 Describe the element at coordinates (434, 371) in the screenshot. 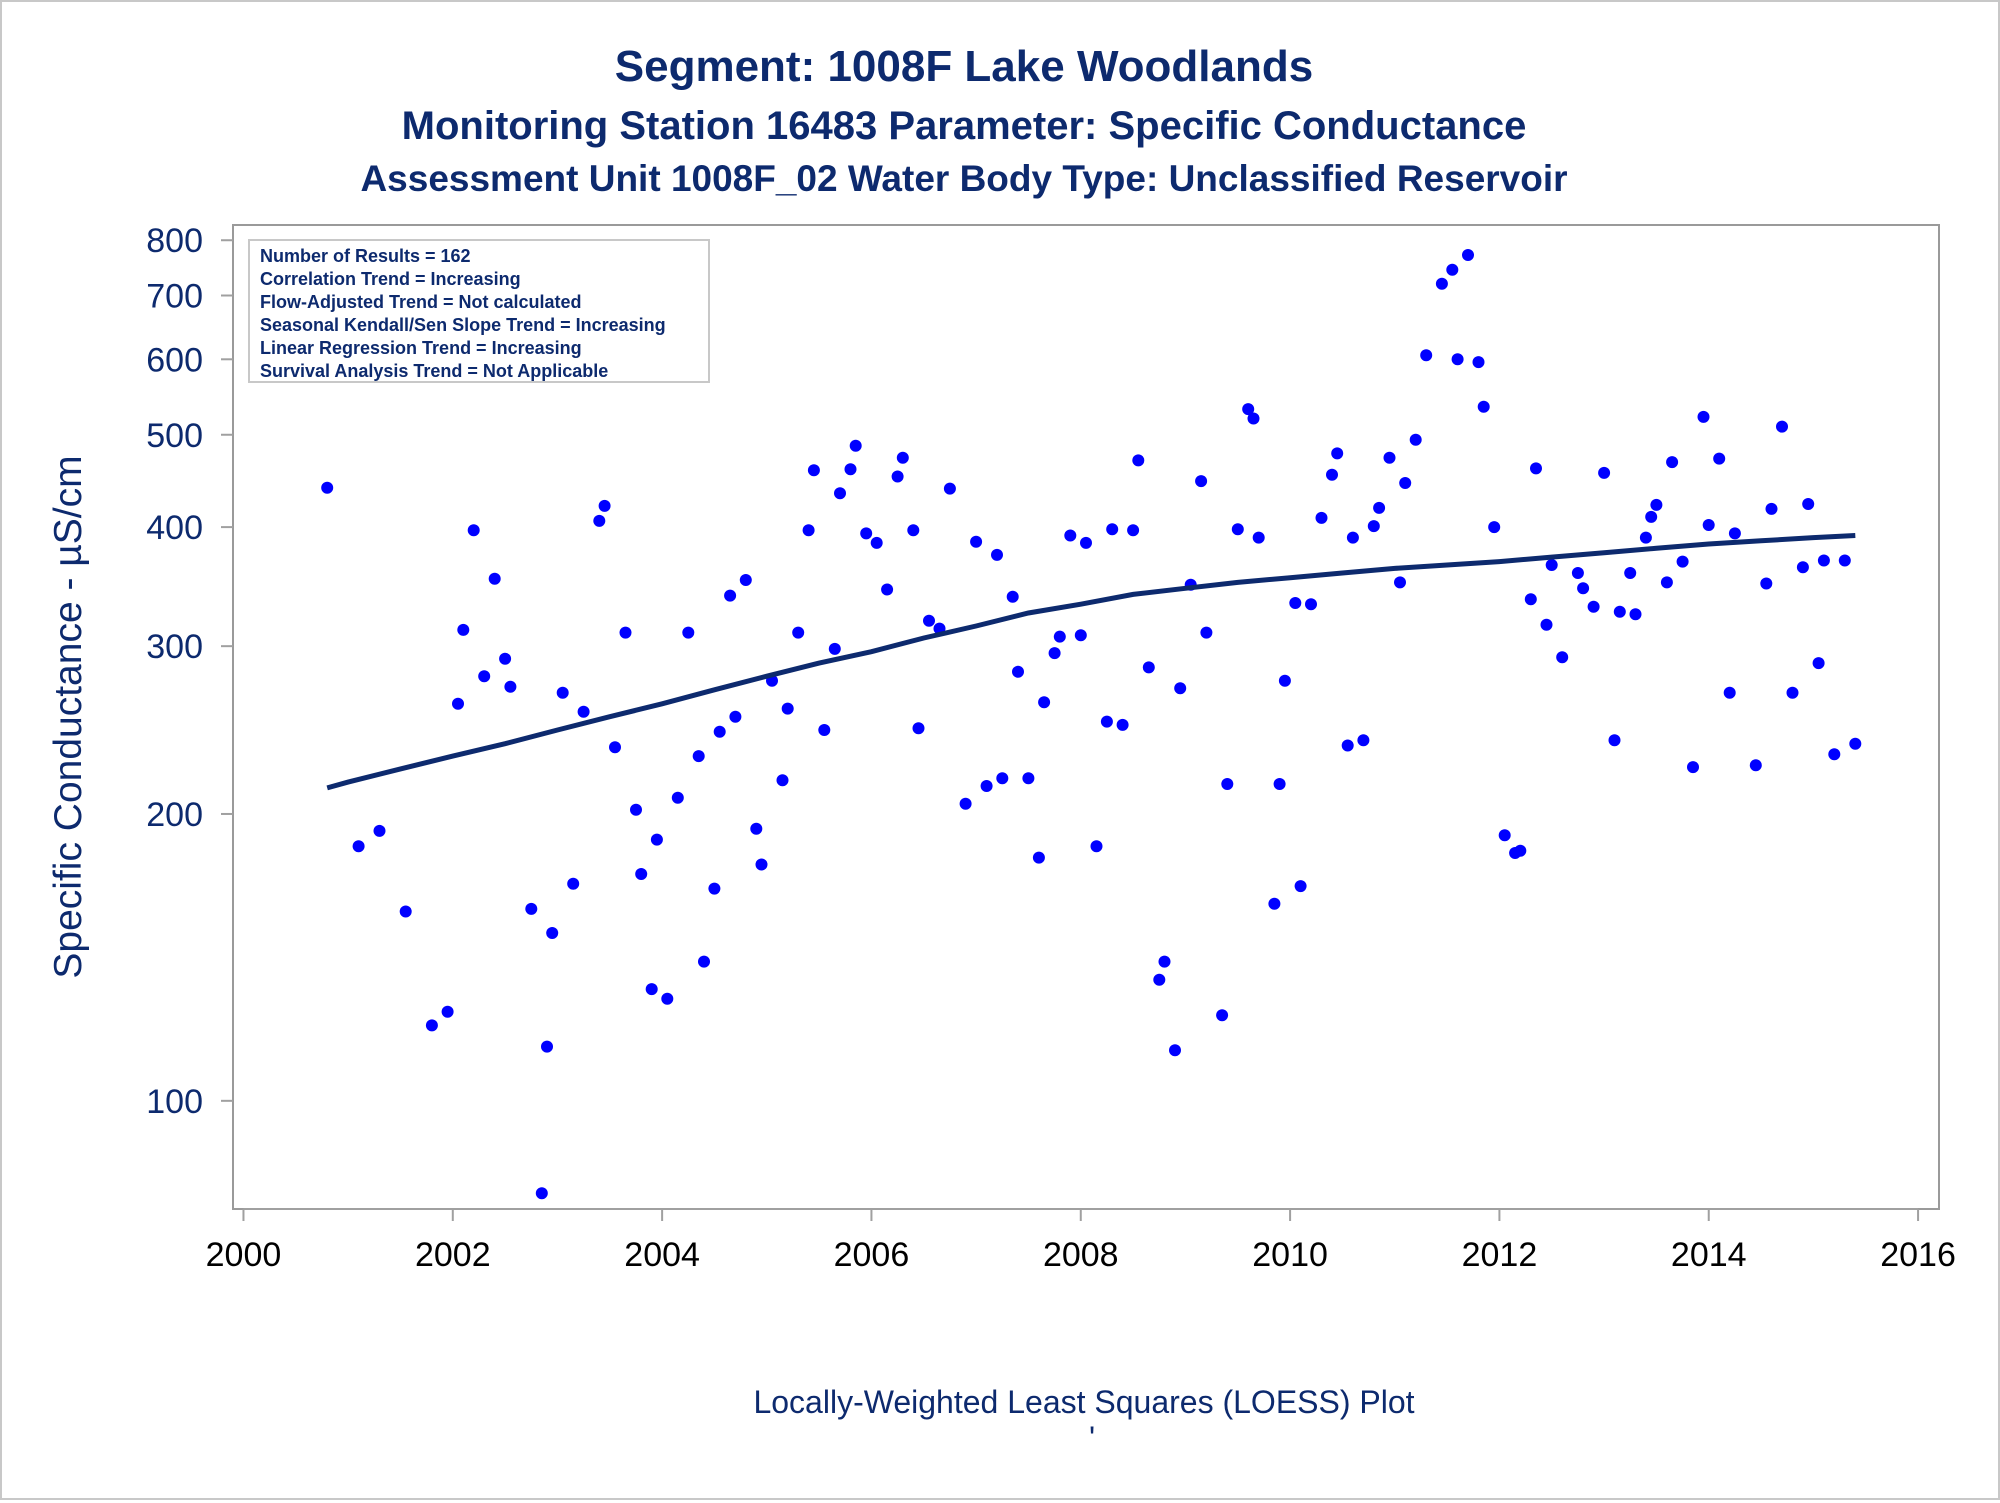

I see `info-line: Survival Analysis Trend = Not Applicable` at that location.